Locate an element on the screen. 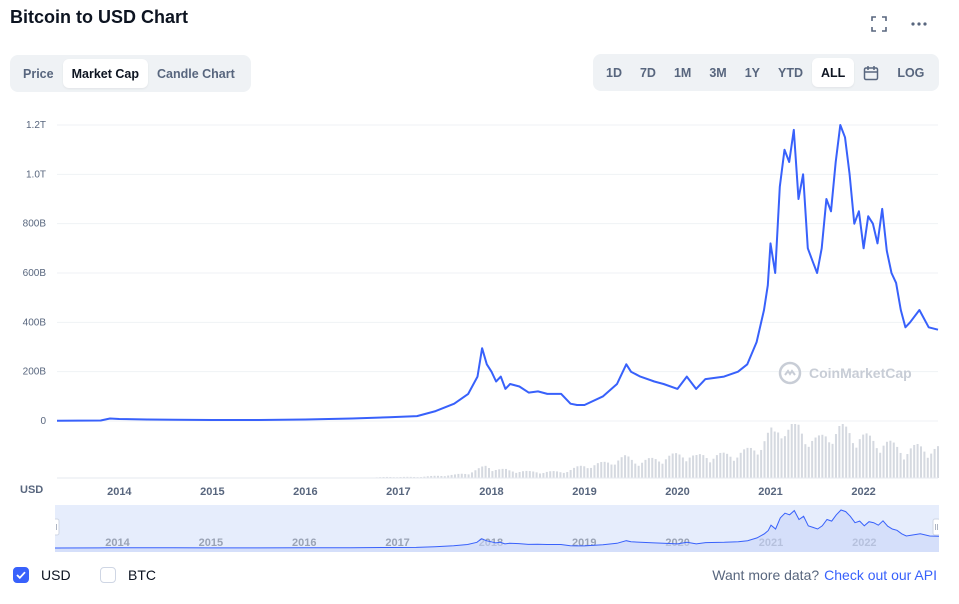  range-7d: 7D is located at coordinates (647, 72).